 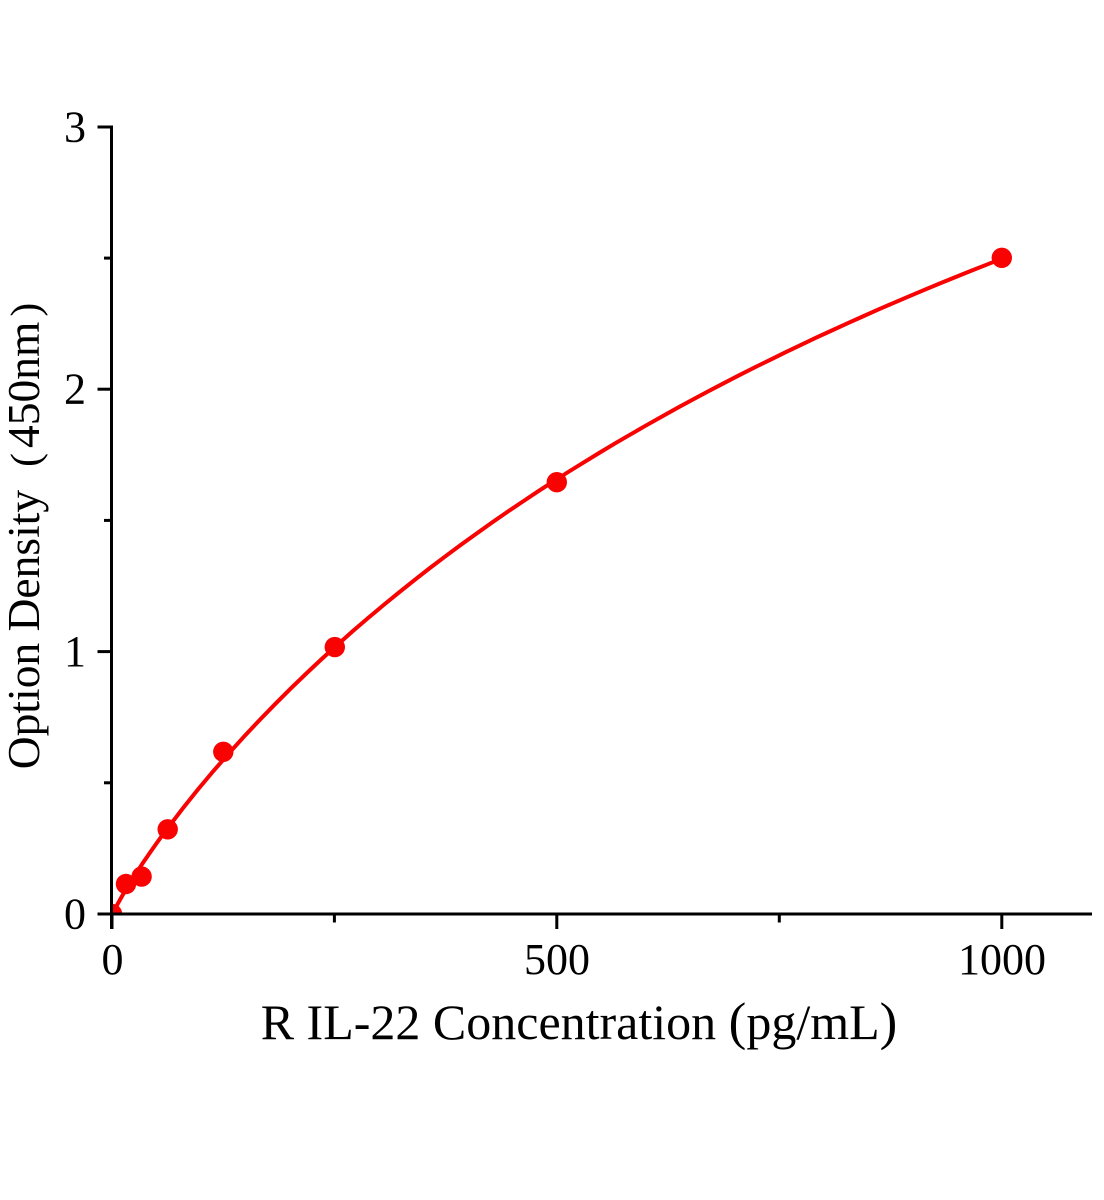 I want to click on svg-text: 3, so click(x=75, y=127).